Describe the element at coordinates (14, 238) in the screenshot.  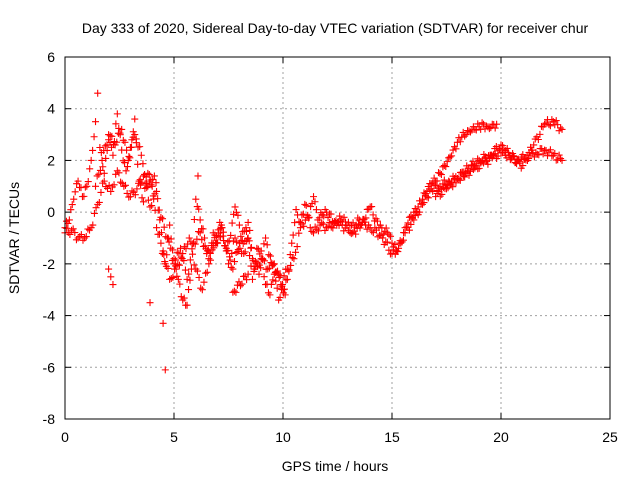
I see `y-axis-label: SDTVAR / TECUs` at that location.